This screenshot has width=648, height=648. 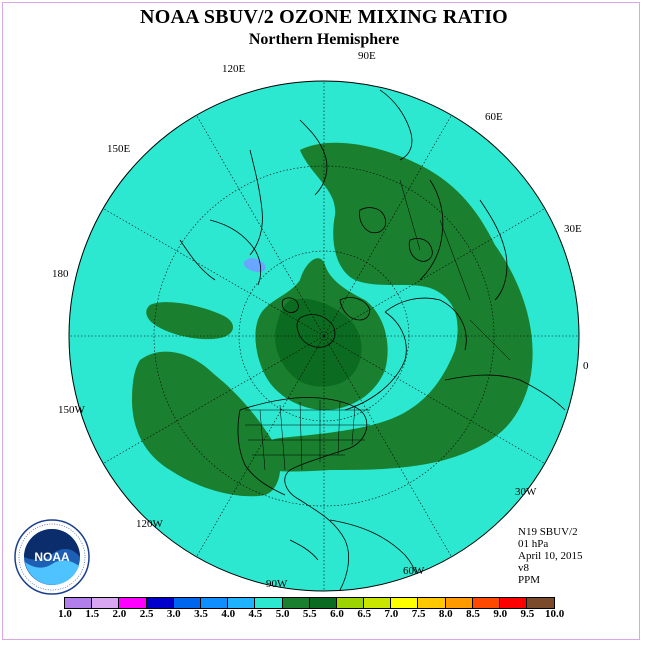 I want to click on info-units: PPM, so click(x=529, y=580).